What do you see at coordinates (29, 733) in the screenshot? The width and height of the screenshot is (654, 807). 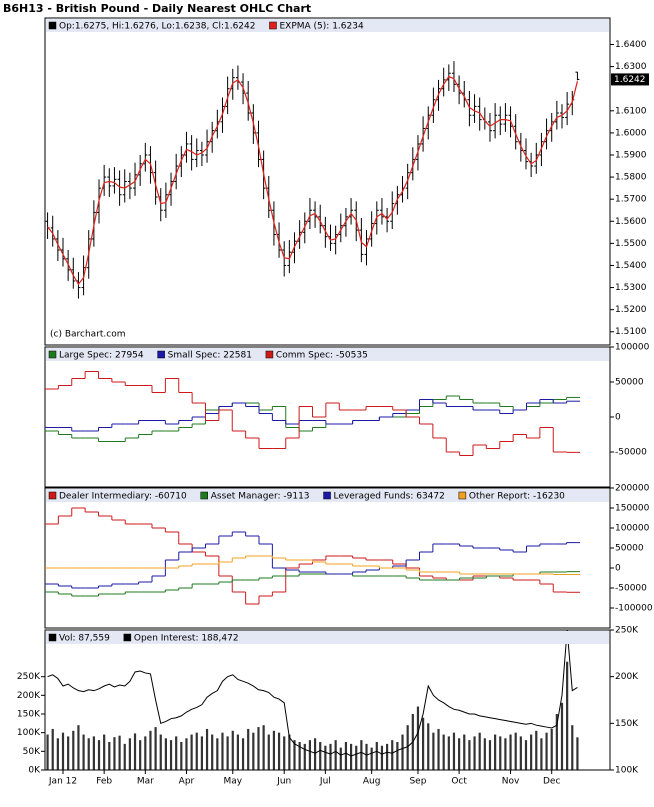 I see `y-tick-label: 100K` at bounding box center [29, 733].